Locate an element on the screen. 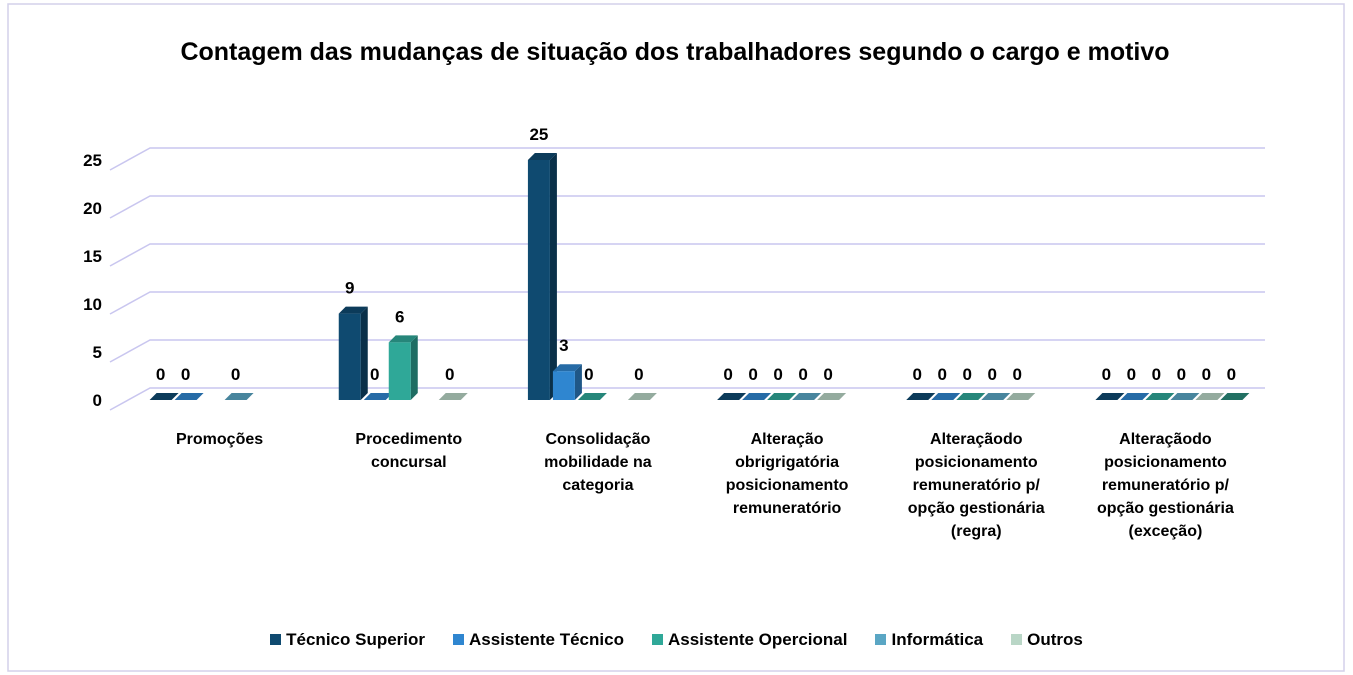 This screenshot has height=675, width=1353. y-tick-label: 15 is located at coordinates (92, 256).